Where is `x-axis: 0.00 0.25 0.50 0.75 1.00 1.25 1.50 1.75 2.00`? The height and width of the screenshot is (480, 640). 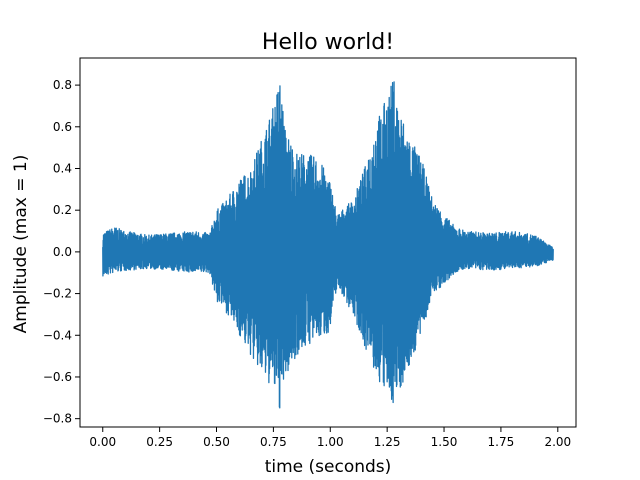 x-axis: 0.00 0.25 0.50 0.75 1.00 1.25 1.50 1.75 2.00 is located at coordinates (330, 438).